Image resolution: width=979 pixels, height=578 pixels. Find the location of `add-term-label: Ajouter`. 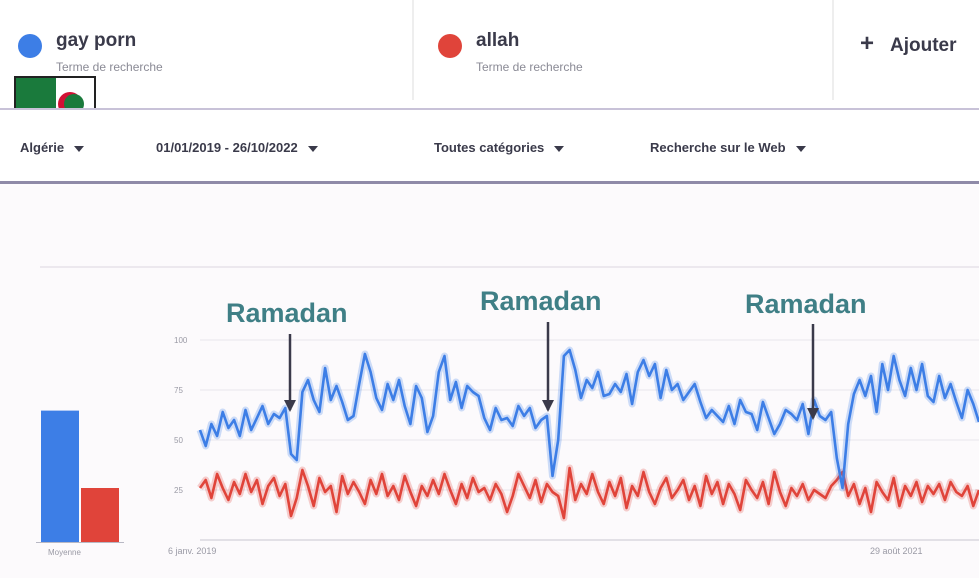

add-term-label: Ajouter is located at coordinates (923, 45).